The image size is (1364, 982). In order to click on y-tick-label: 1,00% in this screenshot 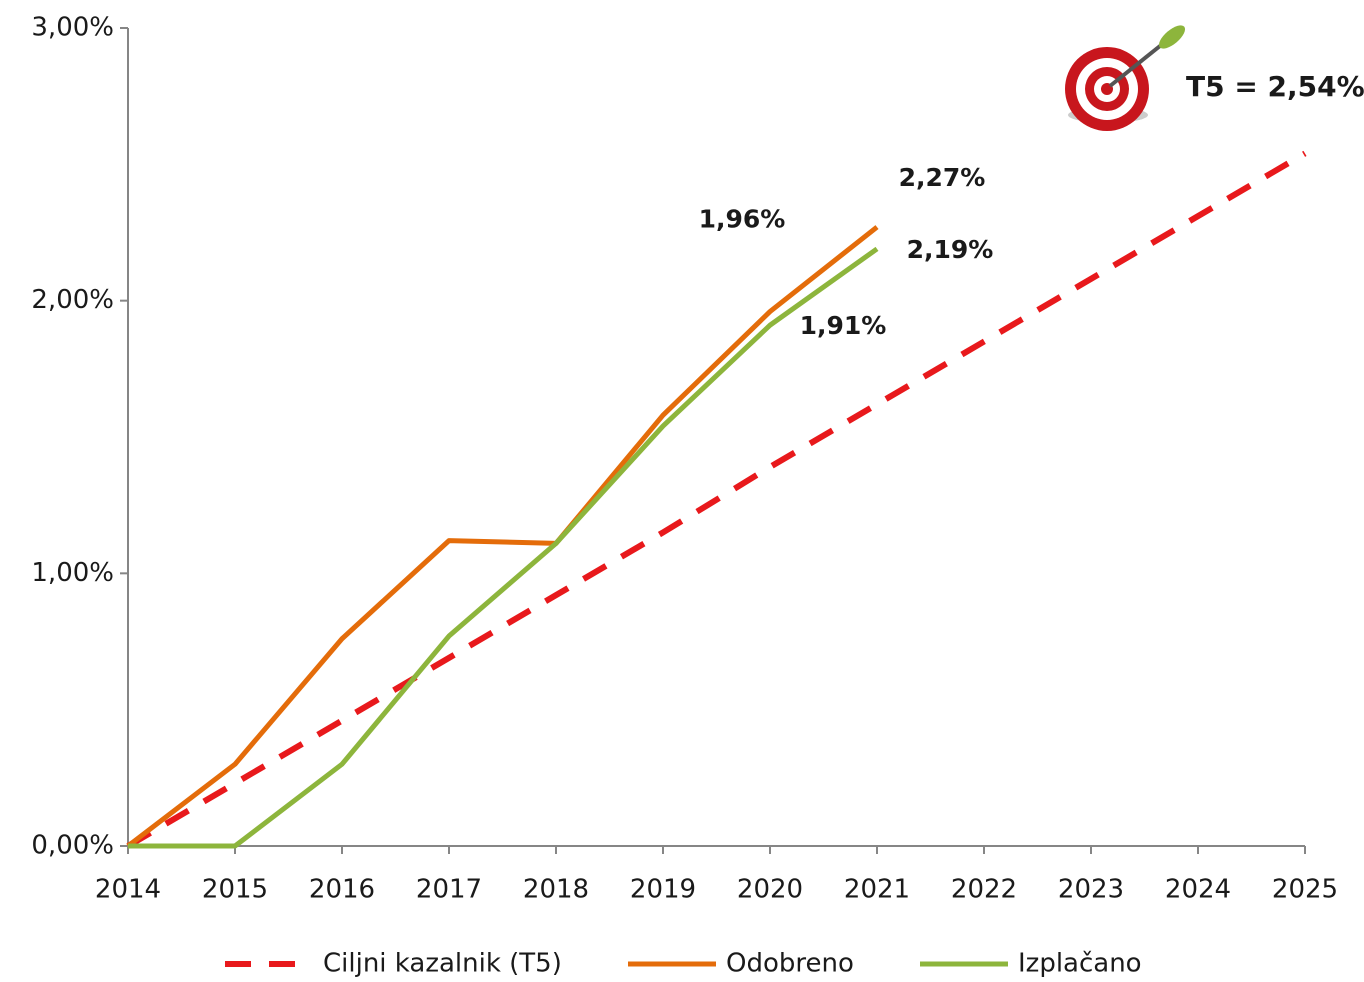, I will do `click(72, 573)`.